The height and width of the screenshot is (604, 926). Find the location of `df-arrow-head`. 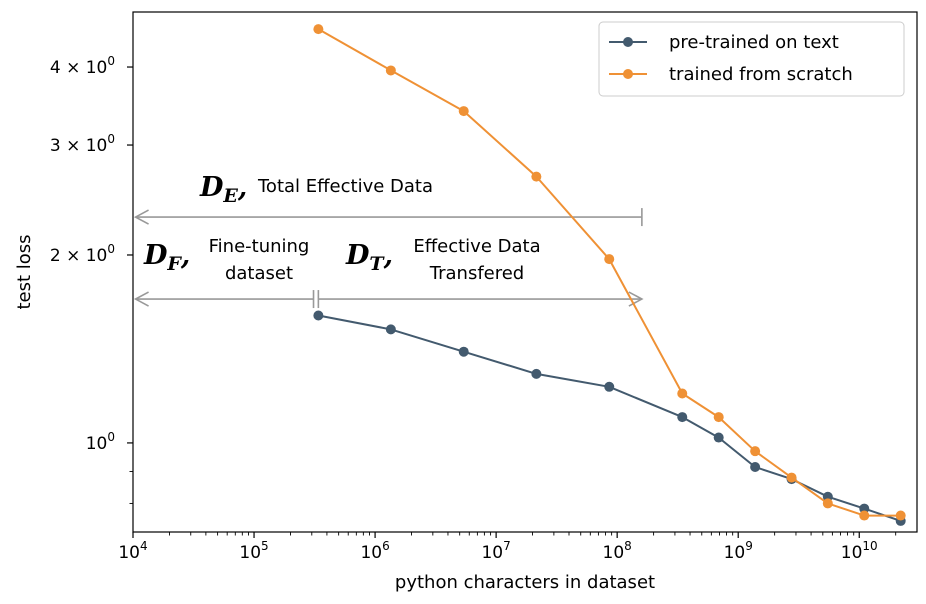

df-arrow-head is located at coordinates (141, 299).